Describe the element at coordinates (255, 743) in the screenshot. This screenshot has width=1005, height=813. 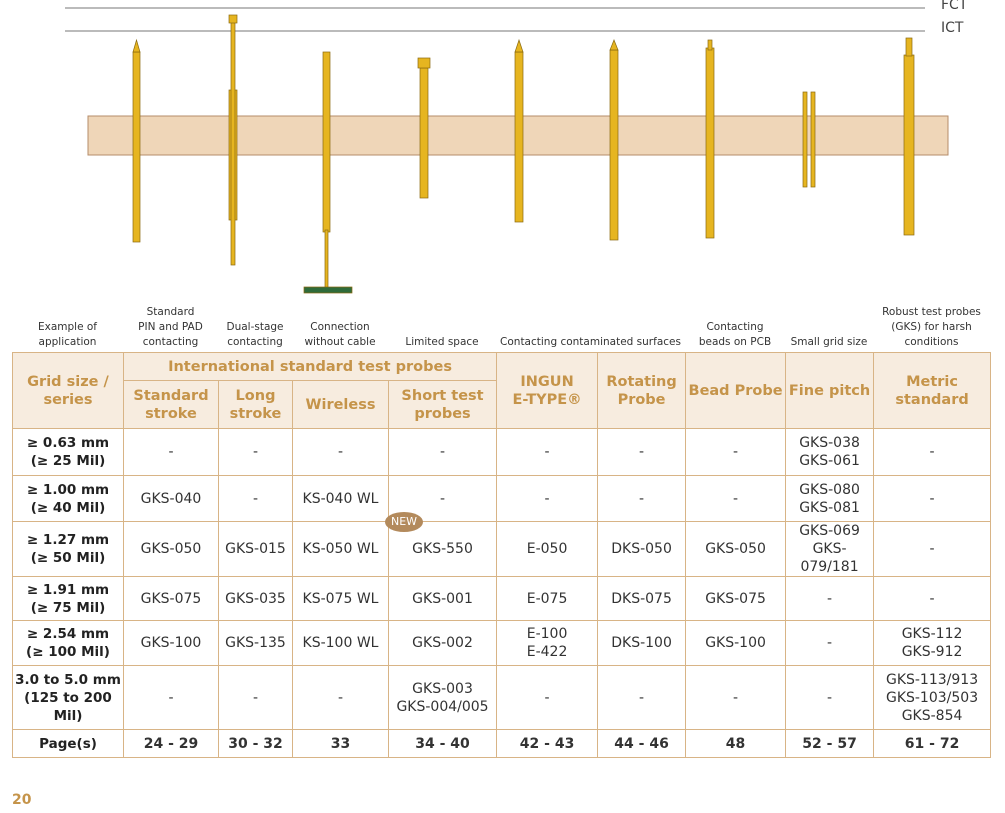
I see `table-cell: 30 - 32` at that location.